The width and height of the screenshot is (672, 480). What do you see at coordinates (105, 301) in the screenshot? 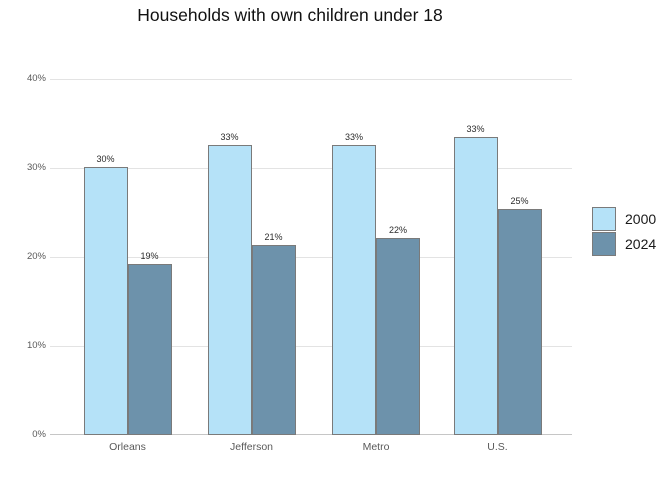
I see `bar-2000-orleans` at bounding box center [105, 301].